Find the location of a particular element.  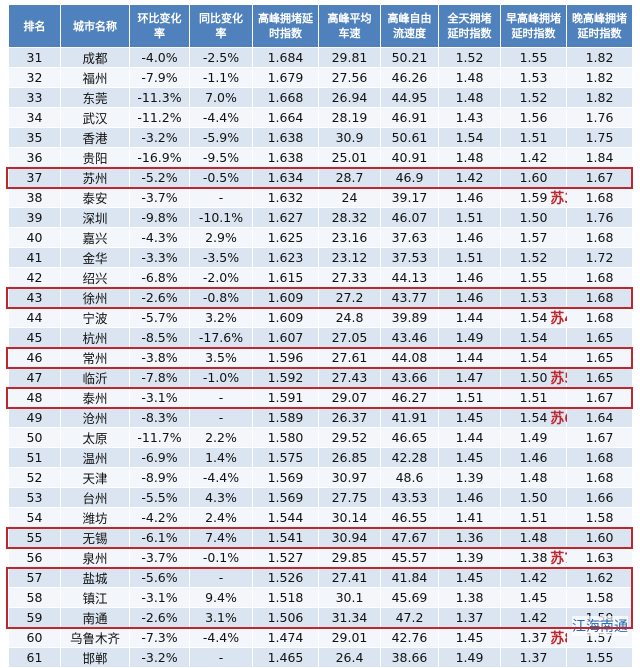

table-cell: 58 is located at coordinates (34, 597).